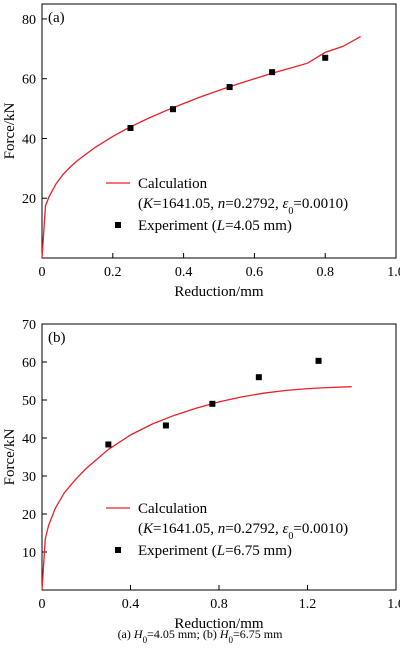  Describe the element at coordinates (113, 272) in the screenshot. I see `x-tick-label: 0.2` at that location.